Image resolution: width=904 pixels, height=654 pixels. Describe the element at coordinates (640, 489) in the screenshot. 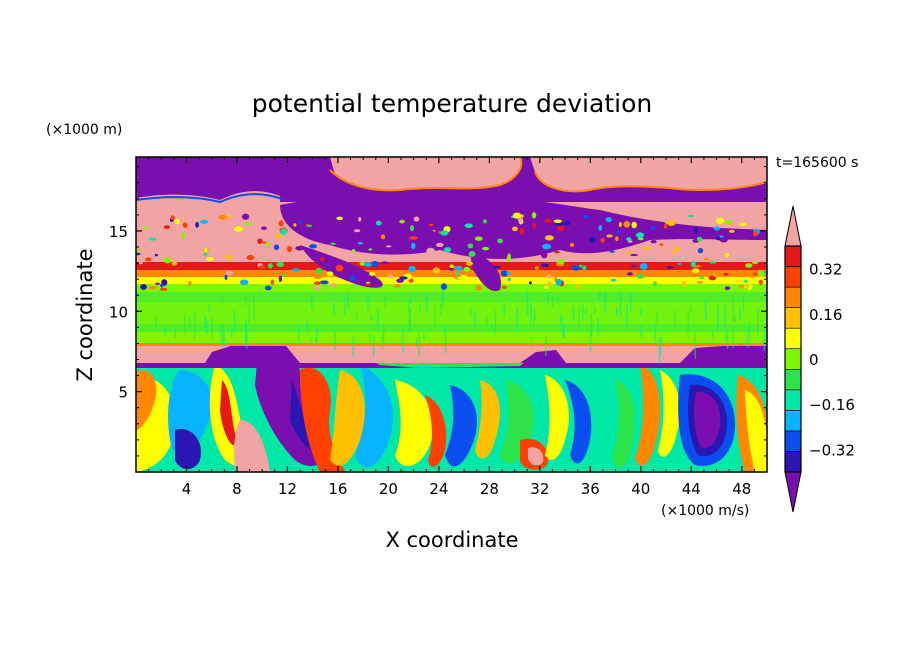

I see `x-tick-label: 40` at that location.